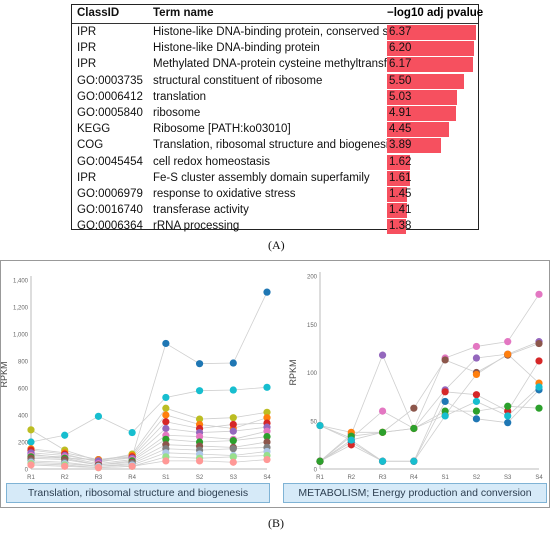 This screenshot has width=550, height=534. What do you see at coordinates (275, 226) in the screenshot?
I see `table-row: GO:0006364 rRNA processing 1.38` at bounding box center [275, 226].